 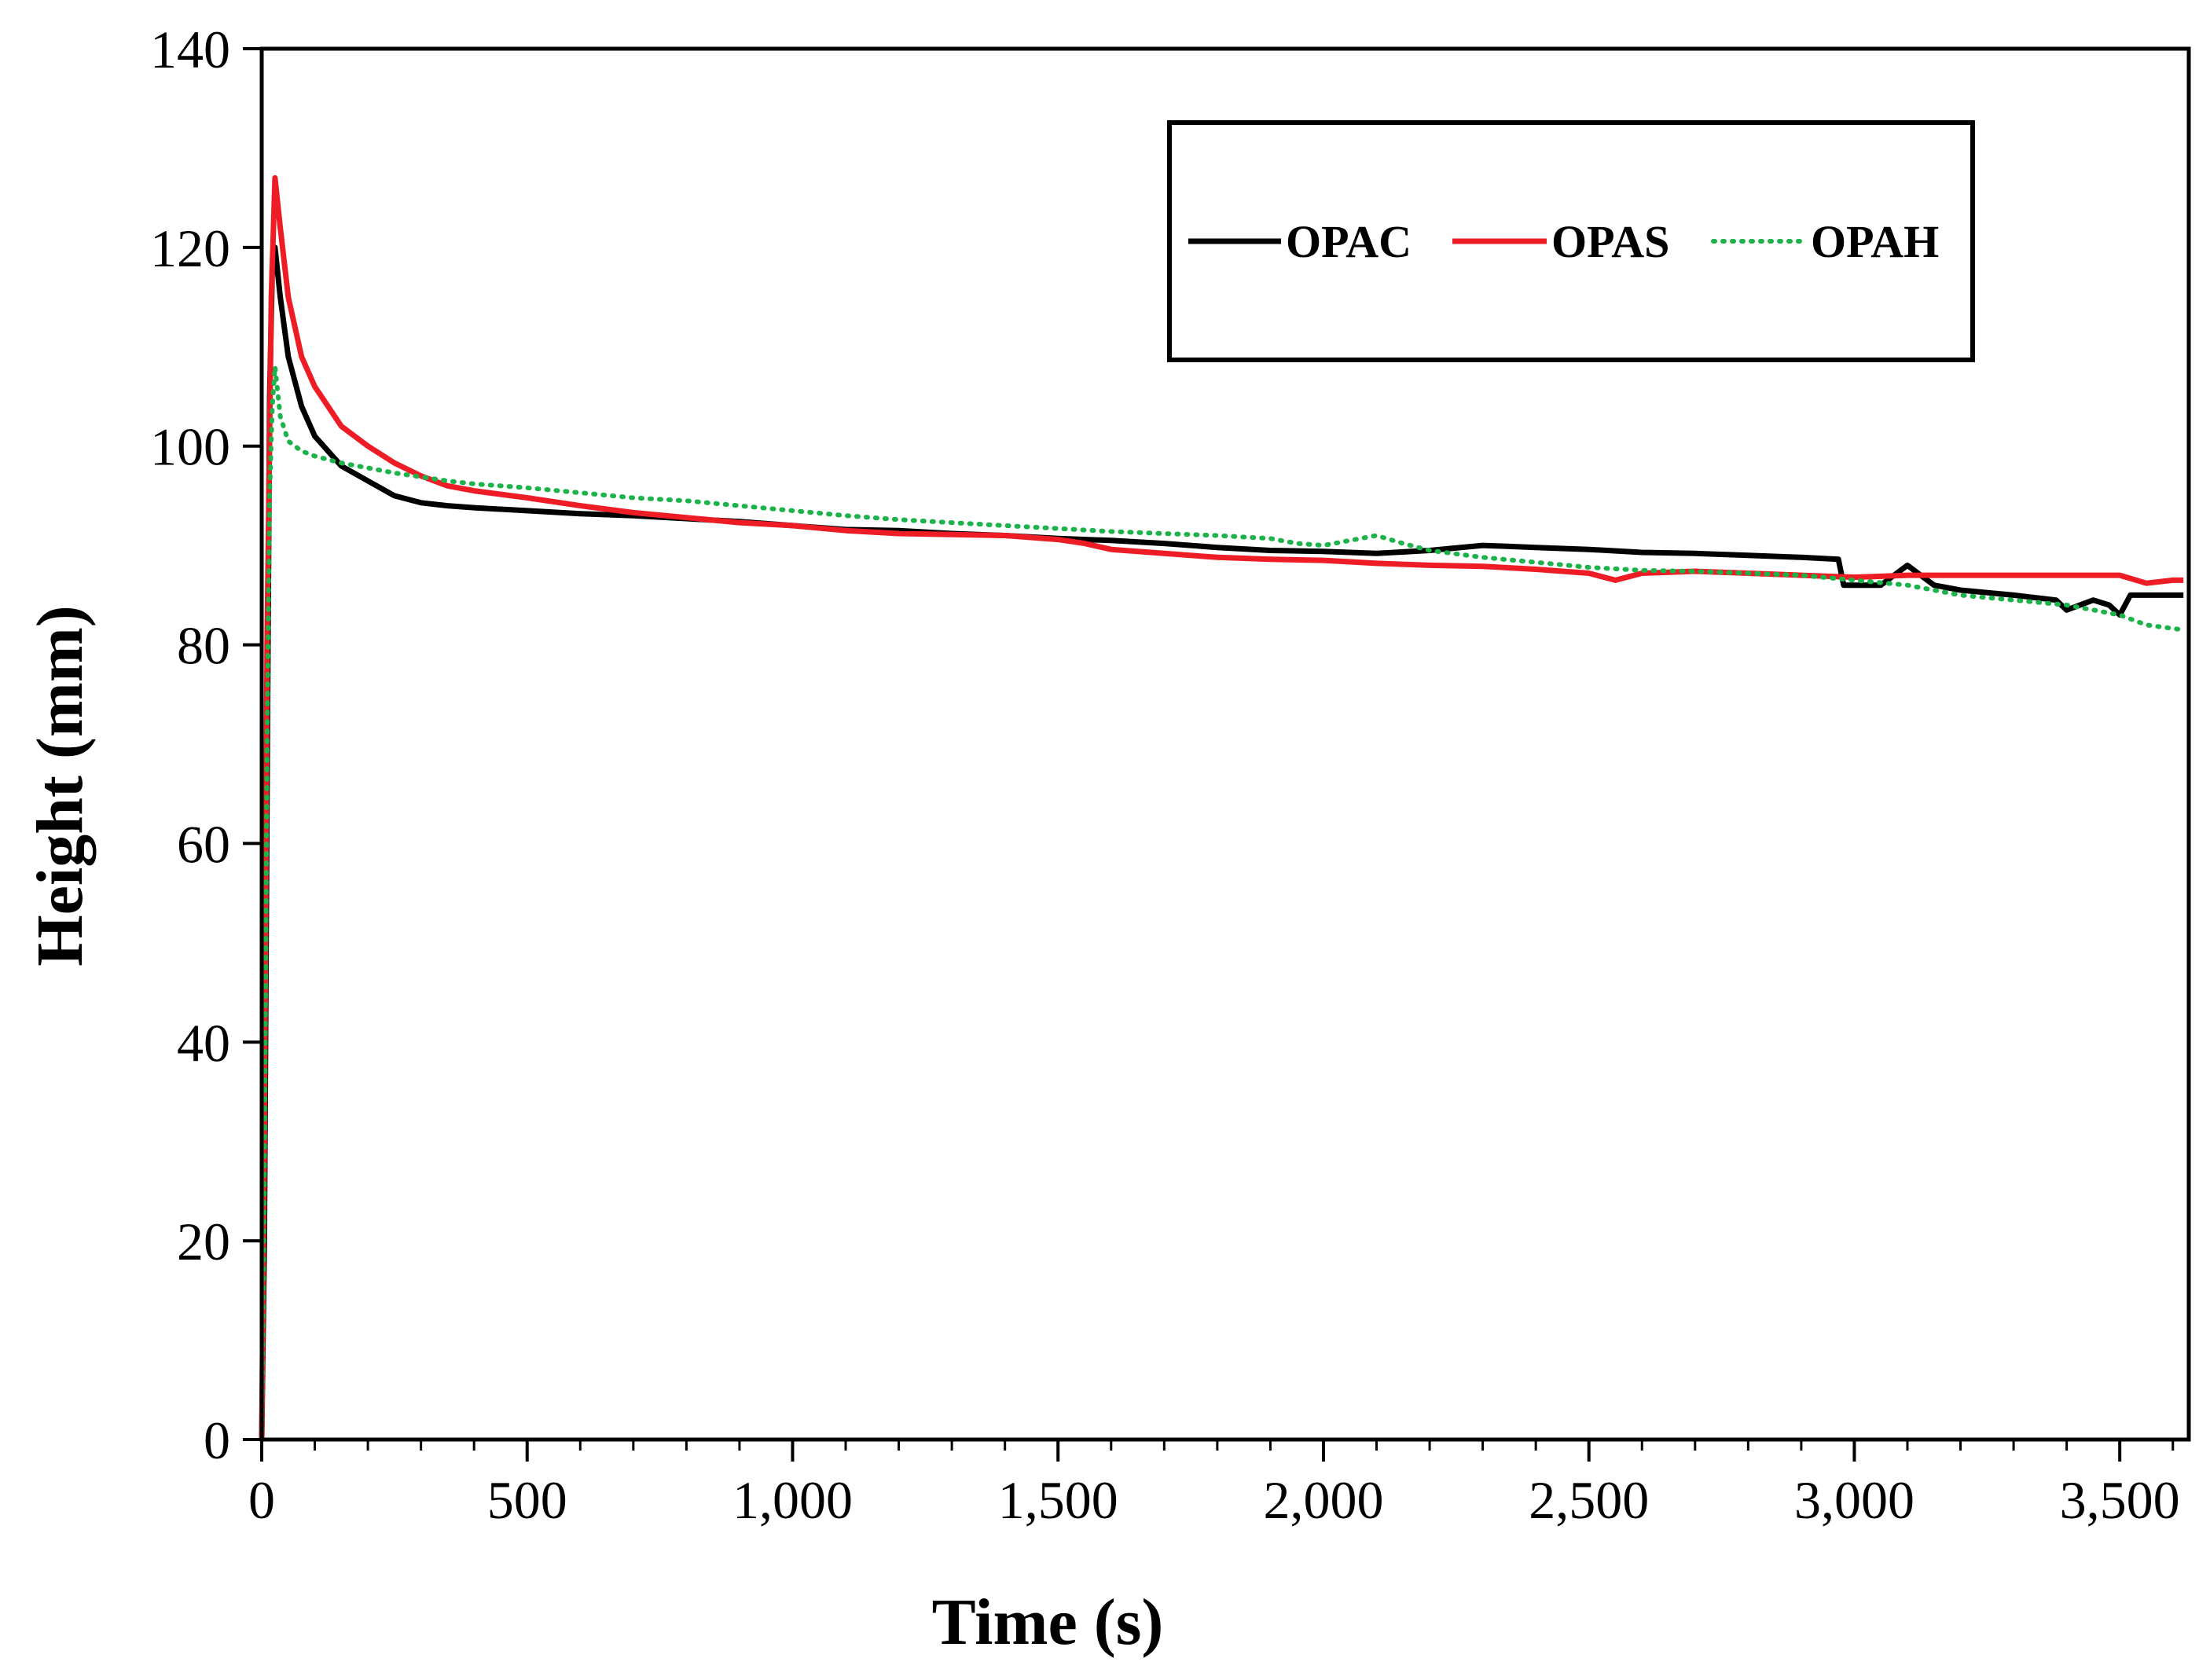 I want to click on y-tick-label: 60, so click(x=203, y=844).